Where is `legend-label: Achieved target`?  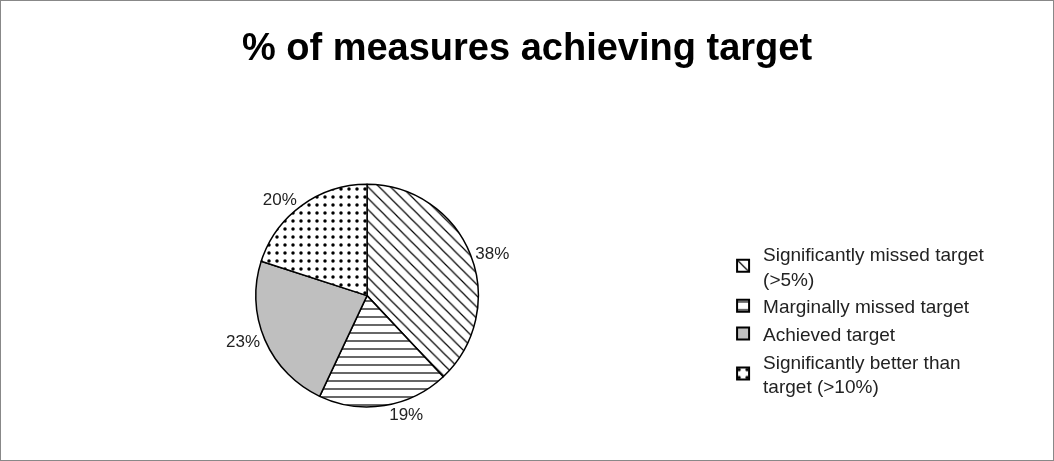
legend-label: Achieved target is located at coordinates (829, 334).